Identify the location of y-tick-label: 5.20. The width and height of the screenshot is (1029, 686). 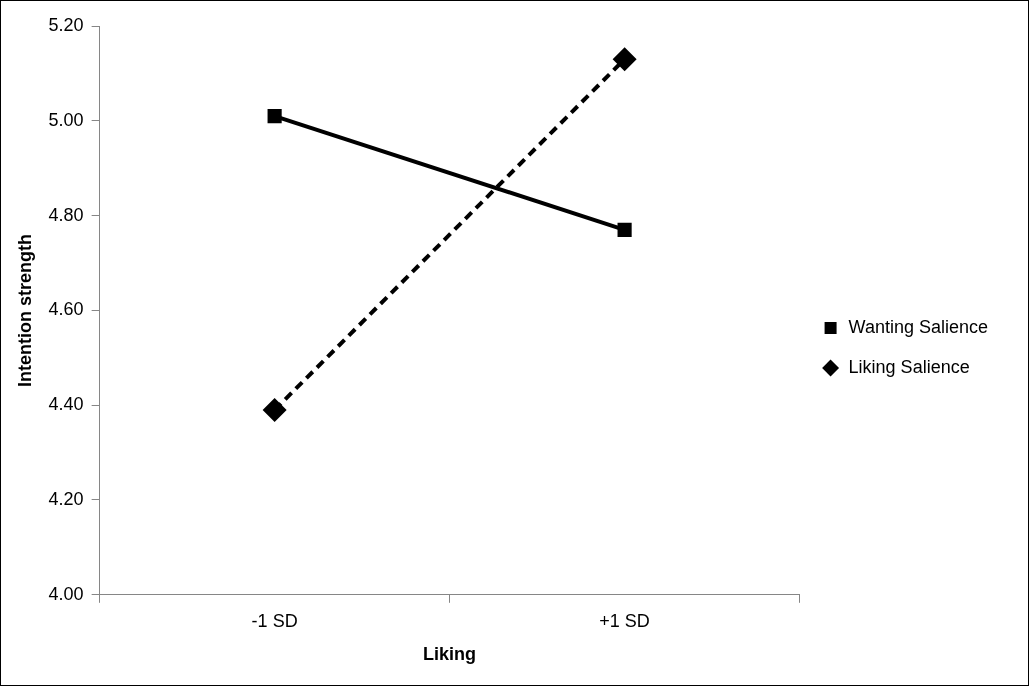
(66, 24).